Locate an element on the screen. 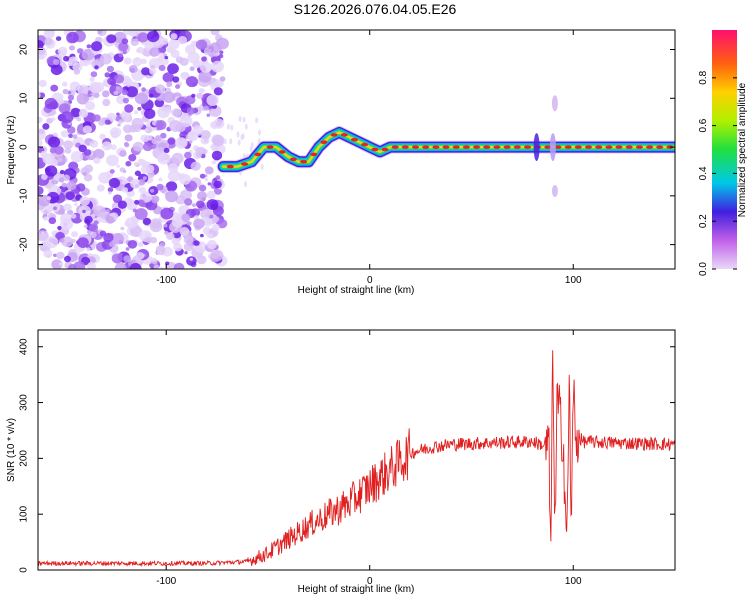  noise-scatter is located at coordinates (151, 149).